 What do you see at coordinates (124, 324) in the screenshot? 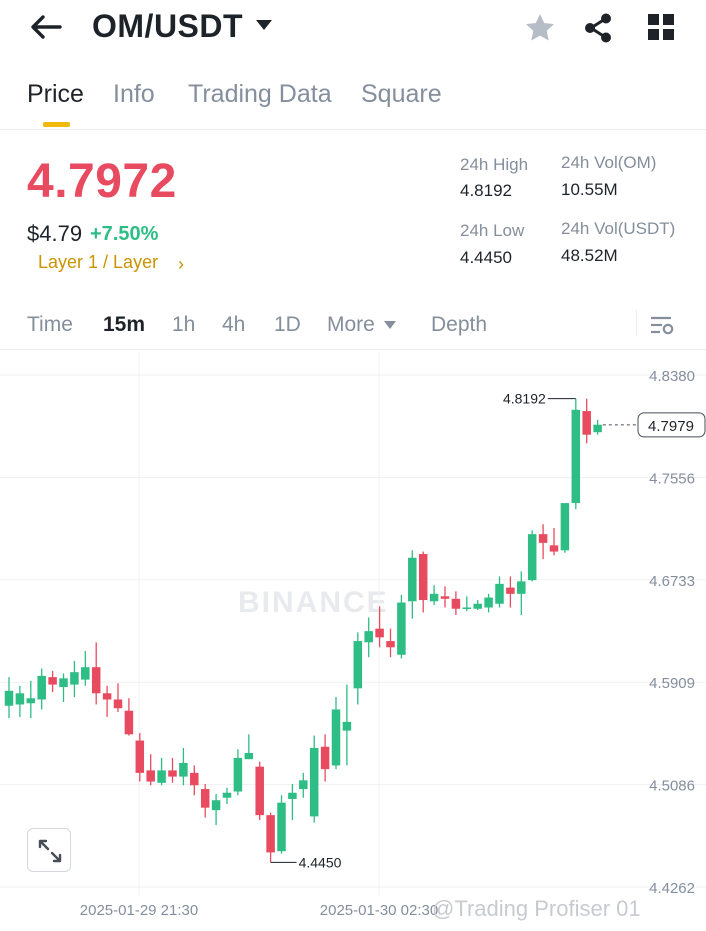
I see `interval-15m: 15m` at bounding box center [124, 324].